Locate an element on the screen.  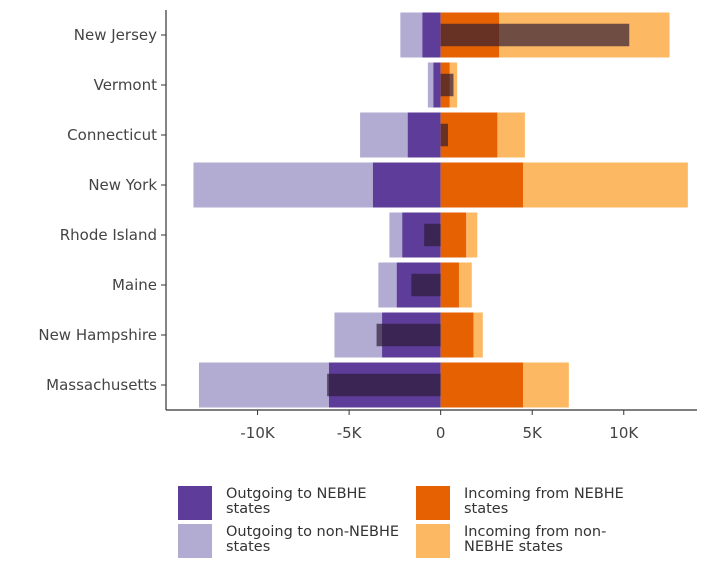
x-tick-label-2: 0 is located at coordinates (441, 433).